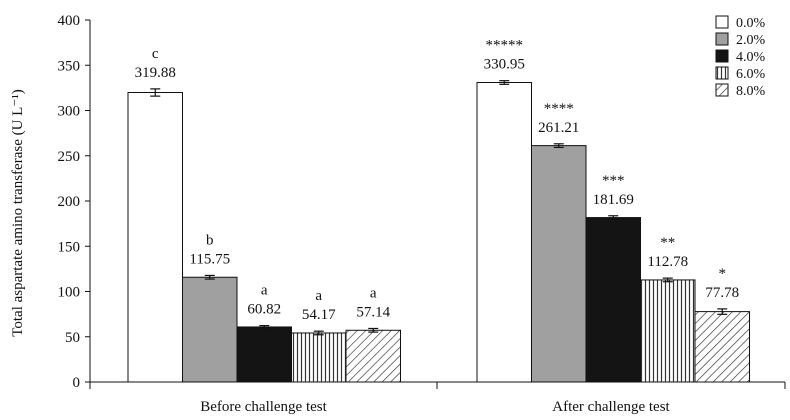 This screenshot has height=420, width=790. I want to click on data-label: 115.75, so click(209, 259).